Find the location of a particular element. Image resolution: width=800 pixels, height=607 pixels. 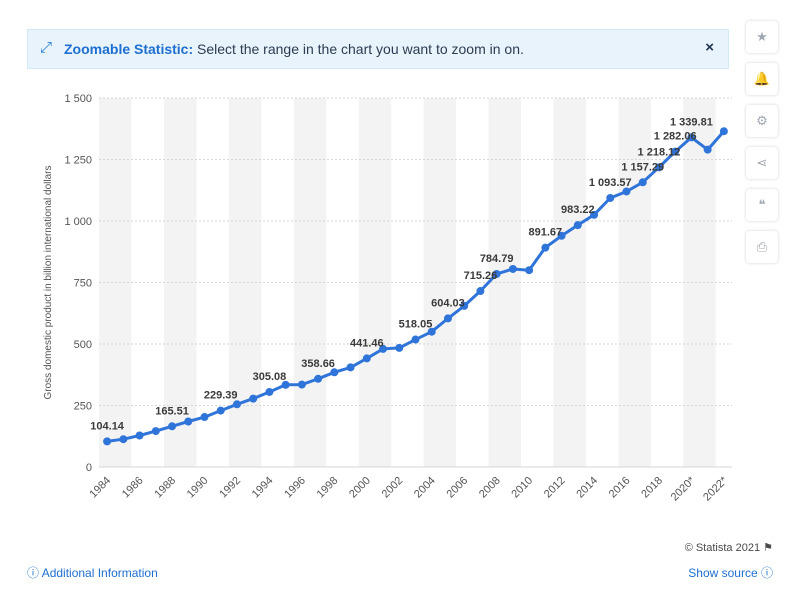

banner-title: Zoomable Statistic: is located at coordinates (129, 49).